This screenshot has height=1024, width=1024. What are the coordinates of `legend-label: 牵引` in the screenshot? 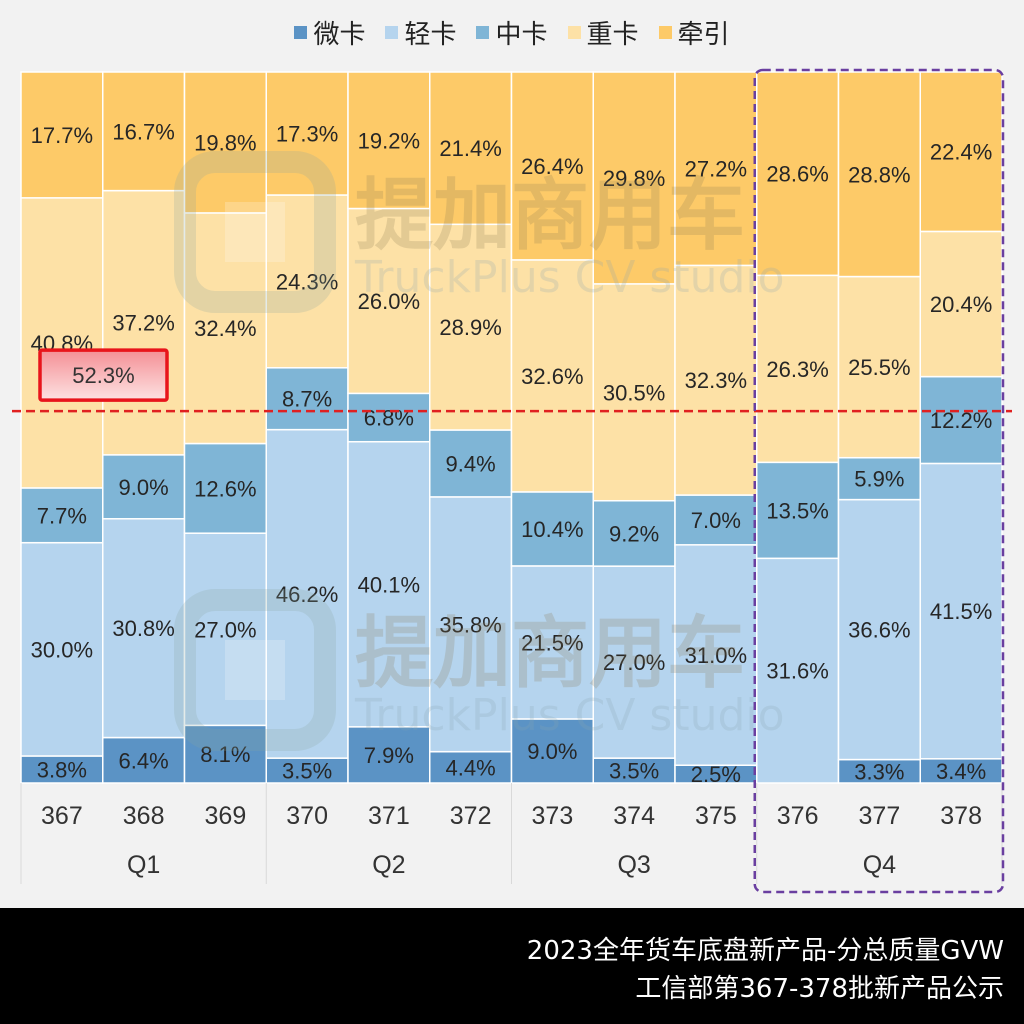 It's located at (703, 34).